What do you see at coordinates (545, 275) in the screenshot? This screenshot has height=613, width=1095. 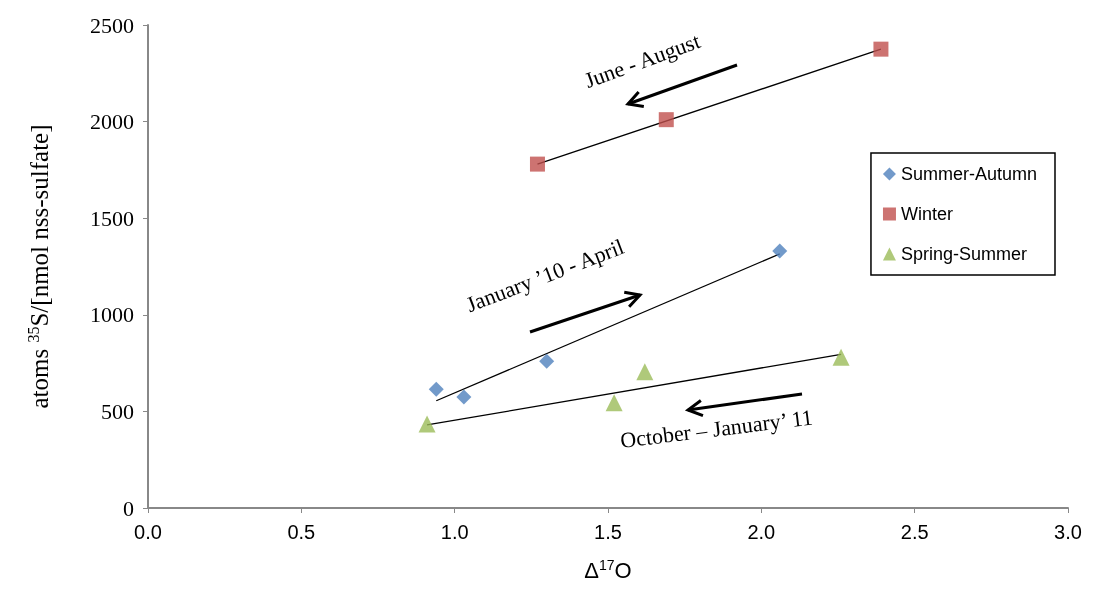 I see `annotation: January ’10 - April` at bounding box center [545, 275].